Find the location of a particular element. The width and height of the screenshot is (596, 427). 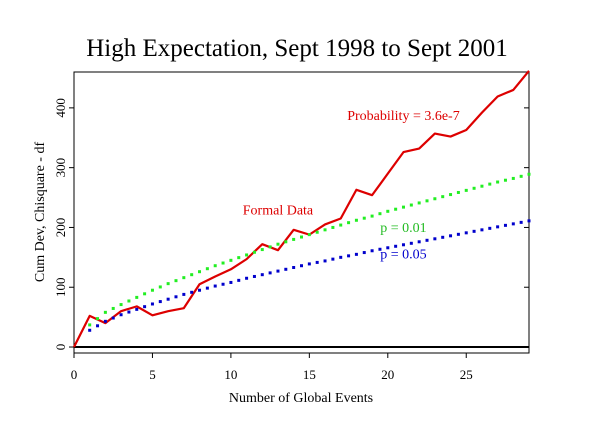

x-axis-label: Number of Global Events is located at coordinates (301, 398).